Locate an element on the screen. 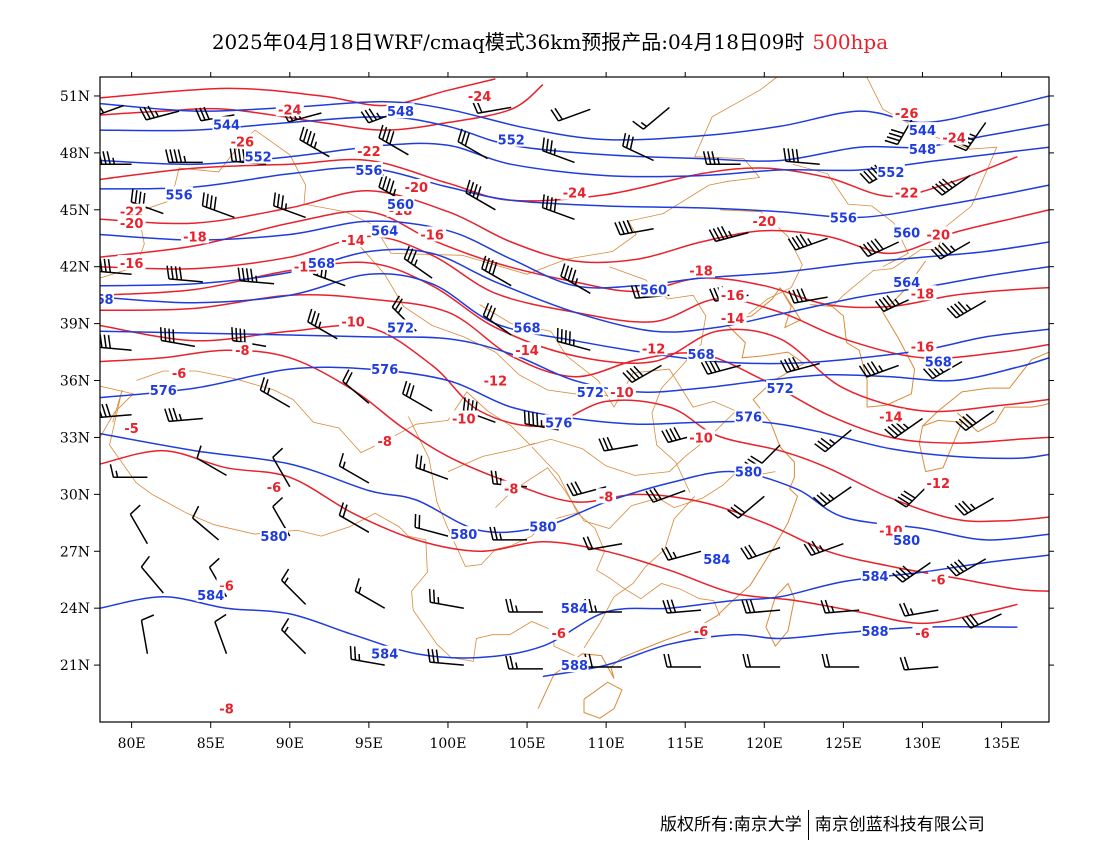  title-level: 500hpa is located at coordinates (850, 42).